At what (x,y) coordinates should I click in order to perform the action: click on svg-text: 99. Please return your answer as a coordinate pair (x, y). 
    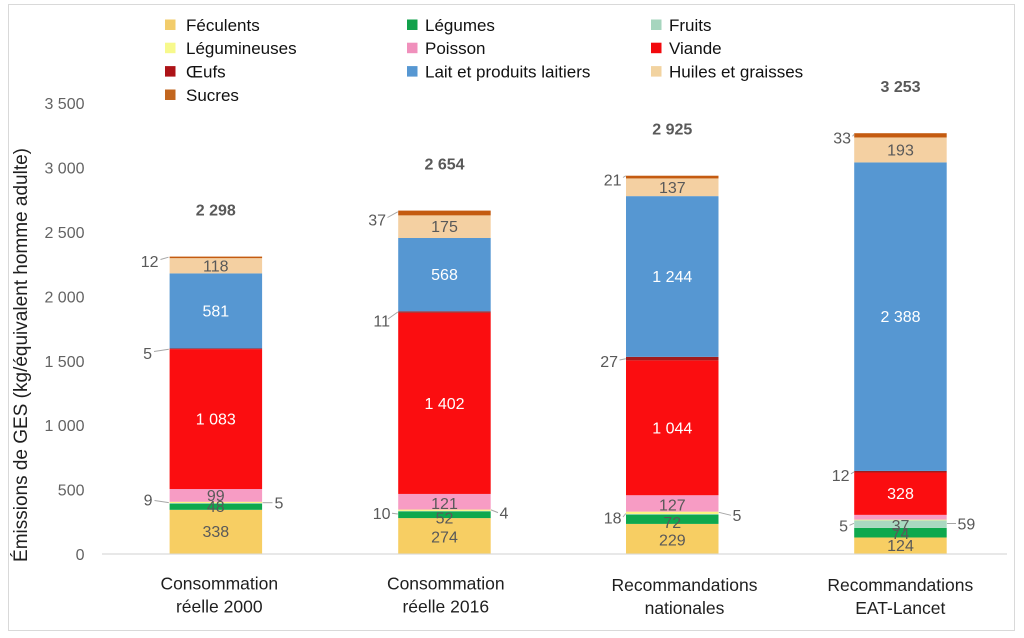
    Looking at the image, I should click on (216, 496).